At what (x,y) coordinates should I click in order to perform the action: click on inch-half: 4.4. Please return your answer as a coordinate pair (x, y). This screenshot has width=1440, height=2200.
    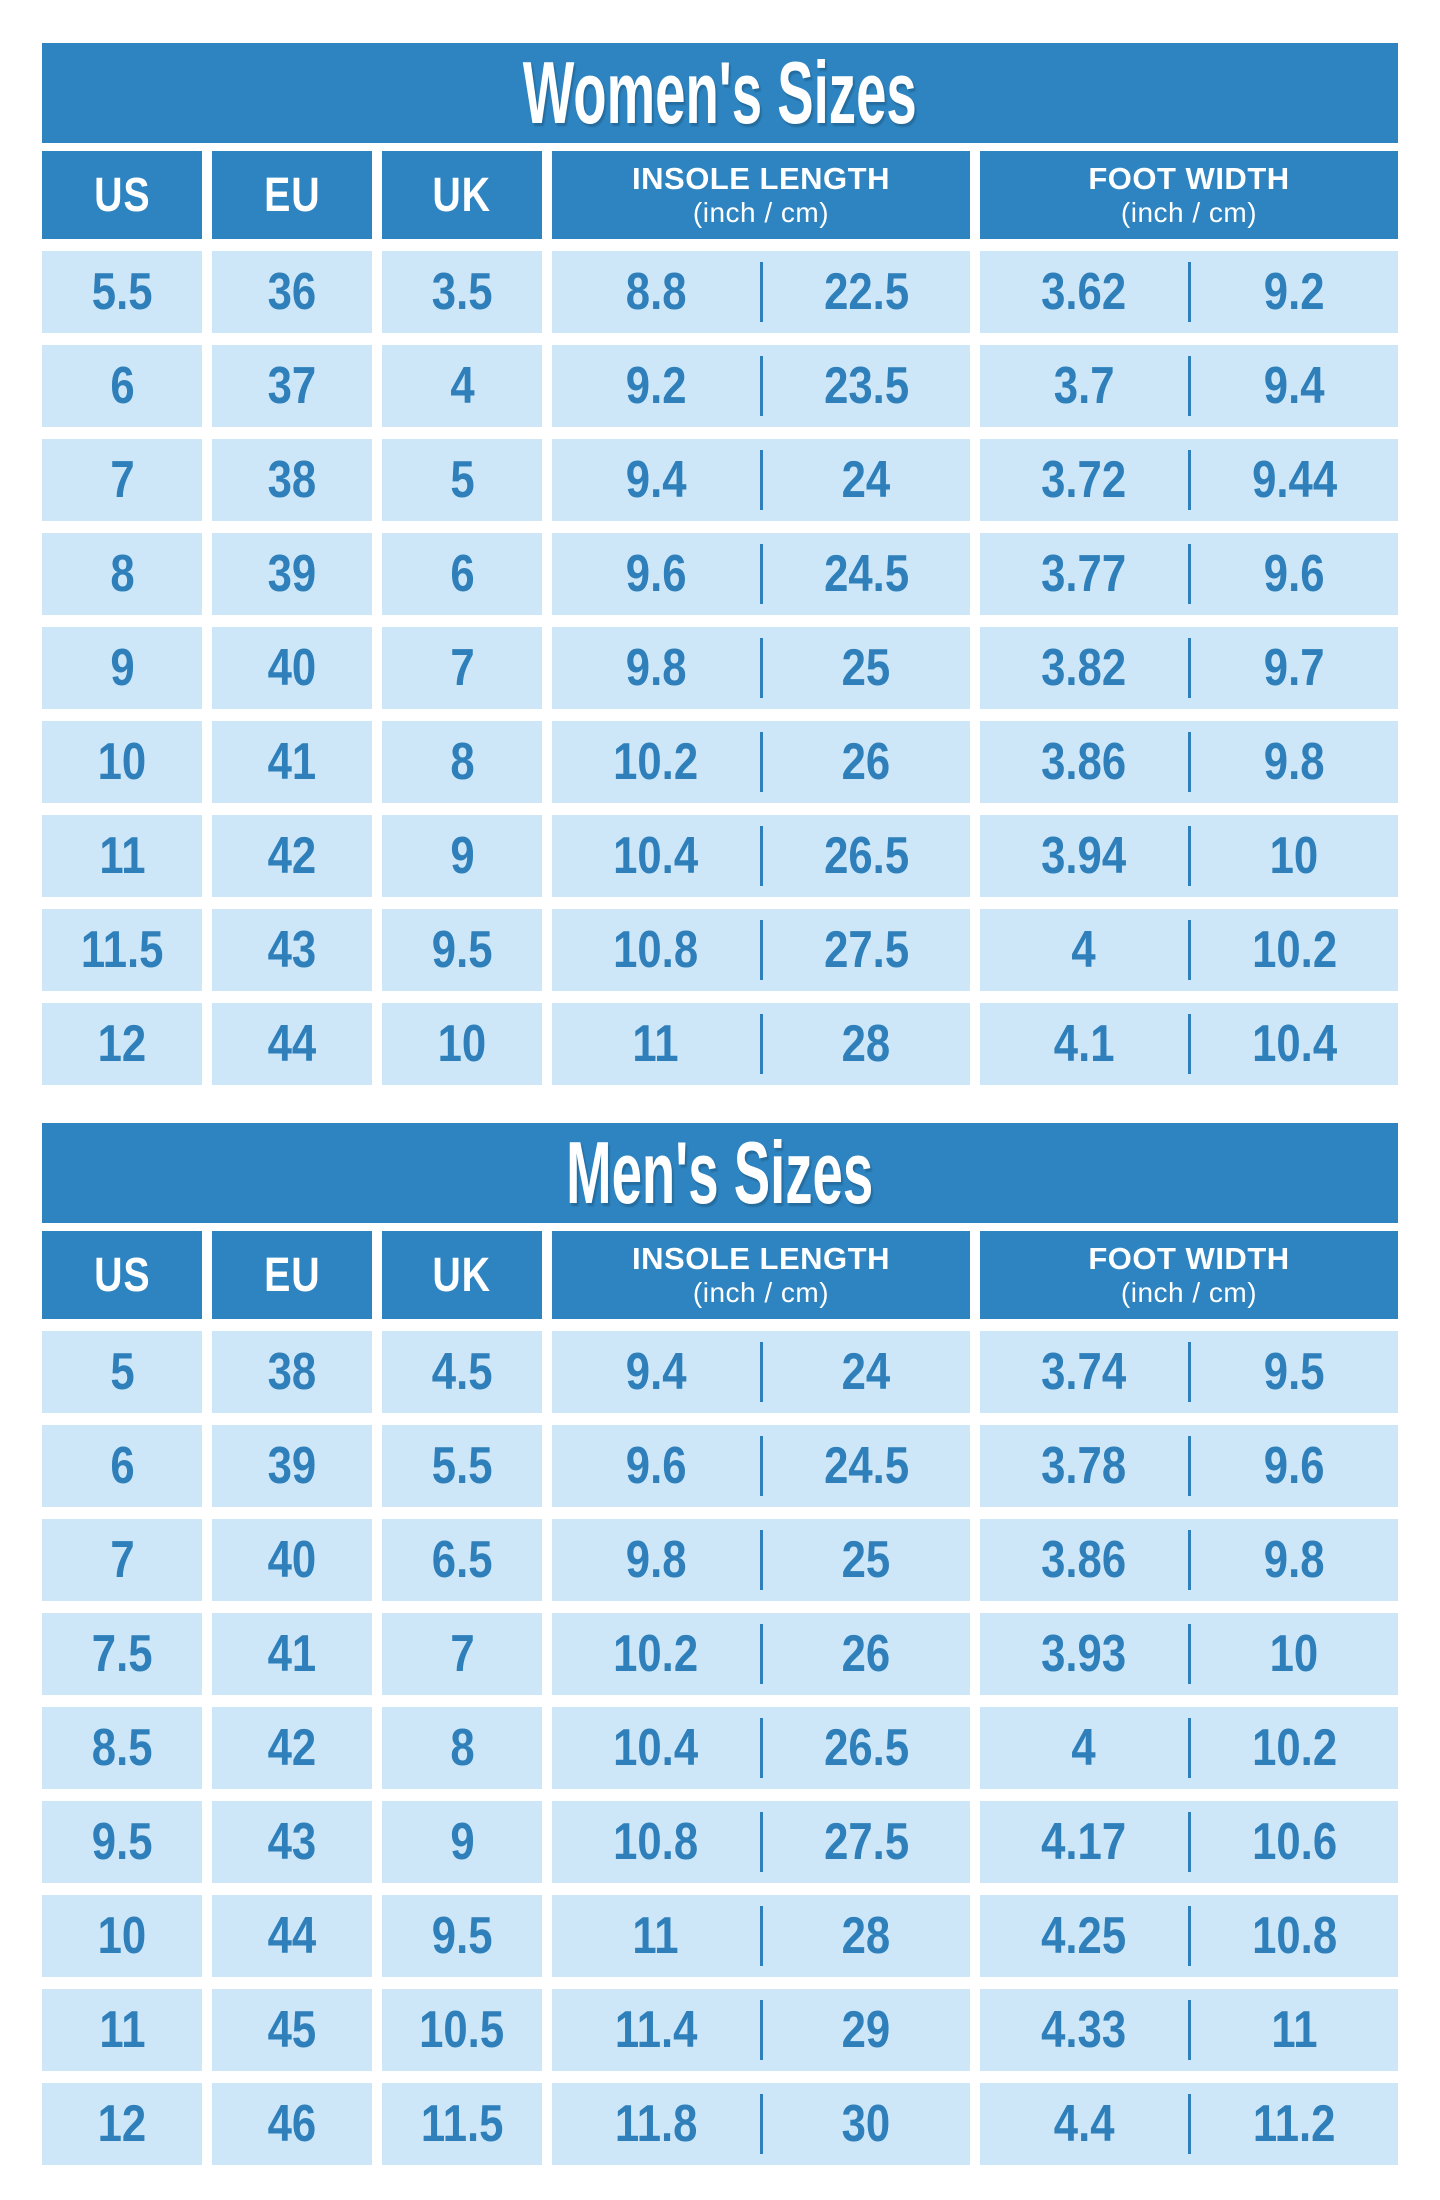
    Looking at the image, I should click on (1084, 2124).